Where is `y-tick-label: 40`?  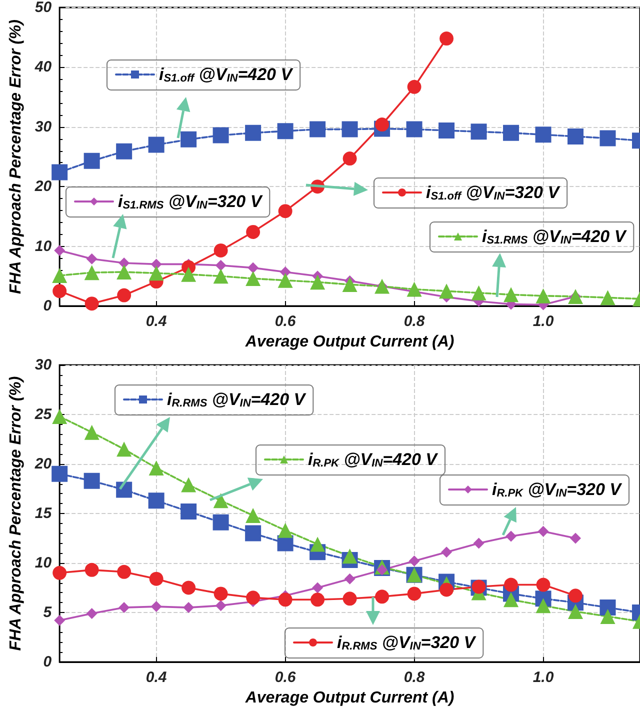
y-tick-label: 40 is located at coordinates (43, 67).